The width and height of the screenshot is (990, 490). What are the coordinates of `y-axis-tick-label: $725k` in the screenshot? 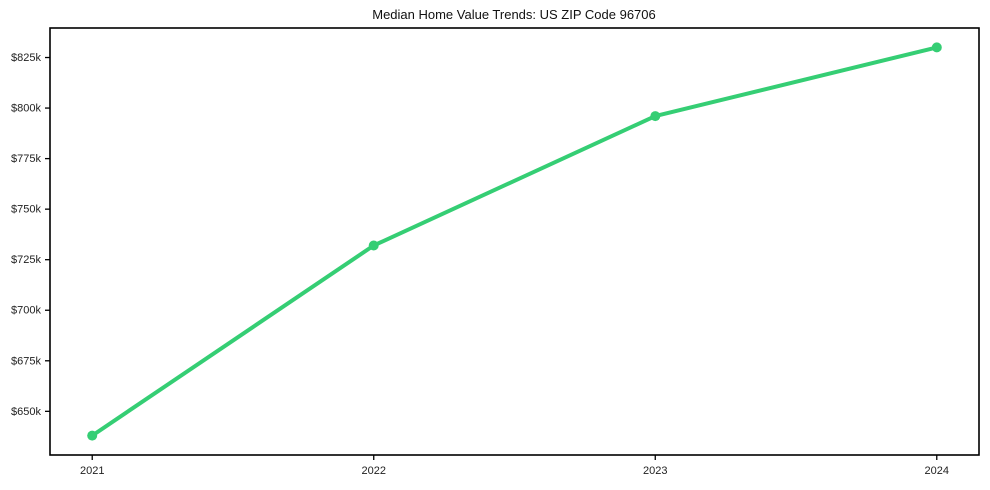 It's located at (26, 260).